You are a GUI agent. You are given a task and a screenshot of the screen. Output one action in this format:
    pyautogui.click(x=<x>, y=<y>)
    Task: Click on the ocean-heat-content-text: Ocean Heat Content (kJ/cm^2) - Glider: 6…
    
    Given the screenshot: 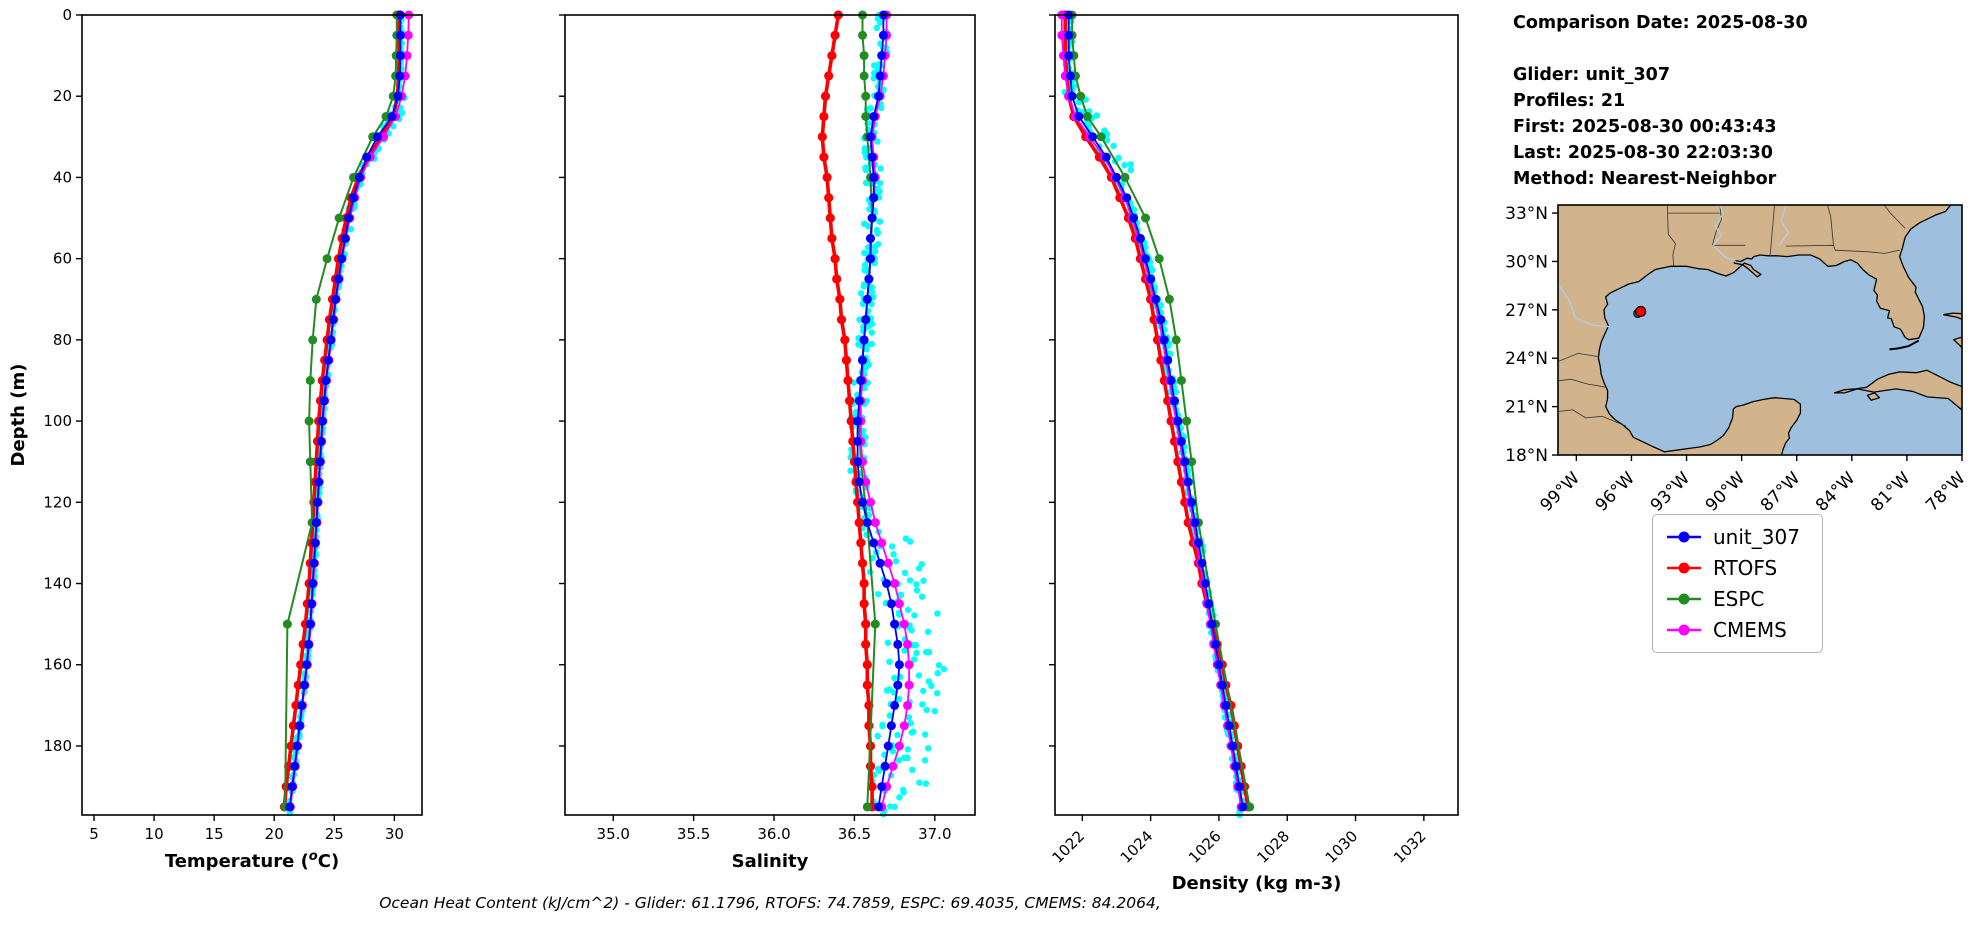 What is the action you would take?
    pyautogui.click(x=770, y=903)
    